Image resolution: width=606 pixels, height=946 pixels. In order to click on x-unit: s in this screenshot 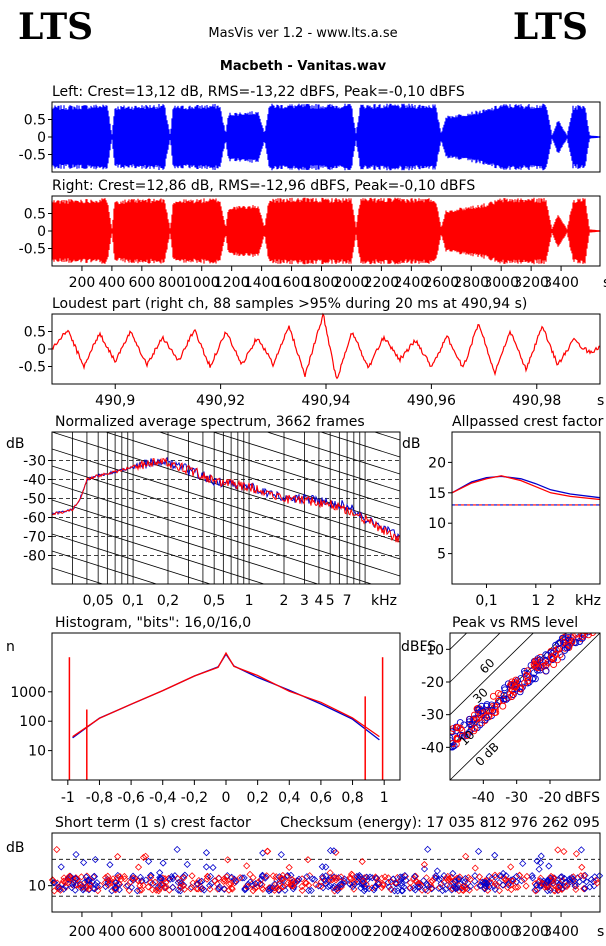, I will do `click(600, 401)`.